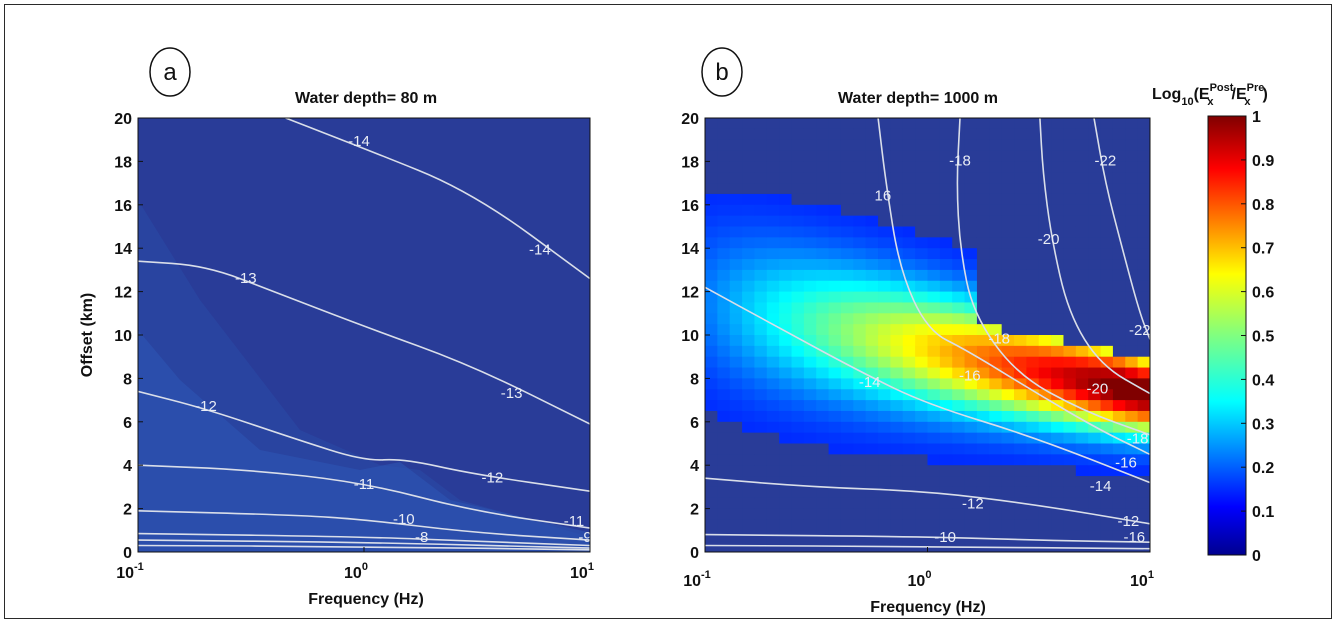 Image resolution: width=1338 pixels, height=625 pixels. Describe the element at coordinates (1140, 330) in the screenshot. I see `contour-label: -22` at that location.